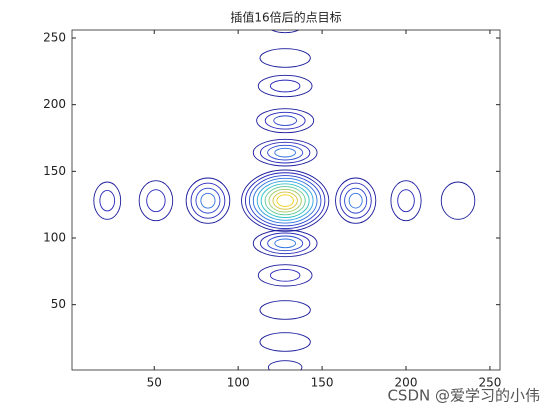 Image resolution: width=554 pixels, height=419 pixels. I want to click on x-tick-label: 50, so click(154, 383).